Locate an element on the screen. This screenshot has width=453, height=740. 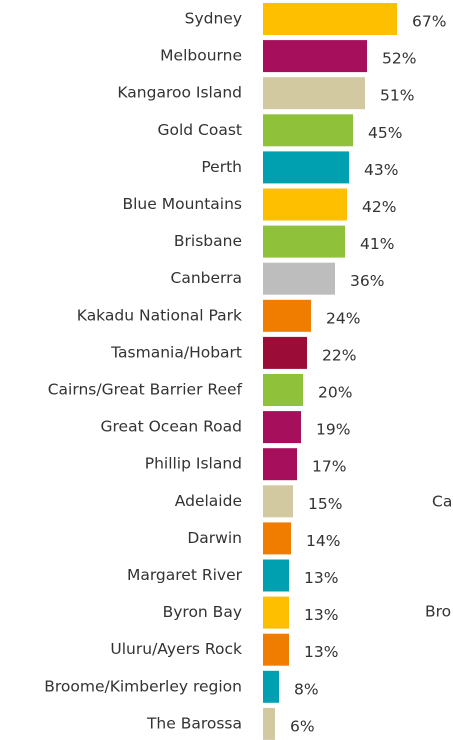
category-label: Broome/Kimberley region is located at coordinates (143, 686).